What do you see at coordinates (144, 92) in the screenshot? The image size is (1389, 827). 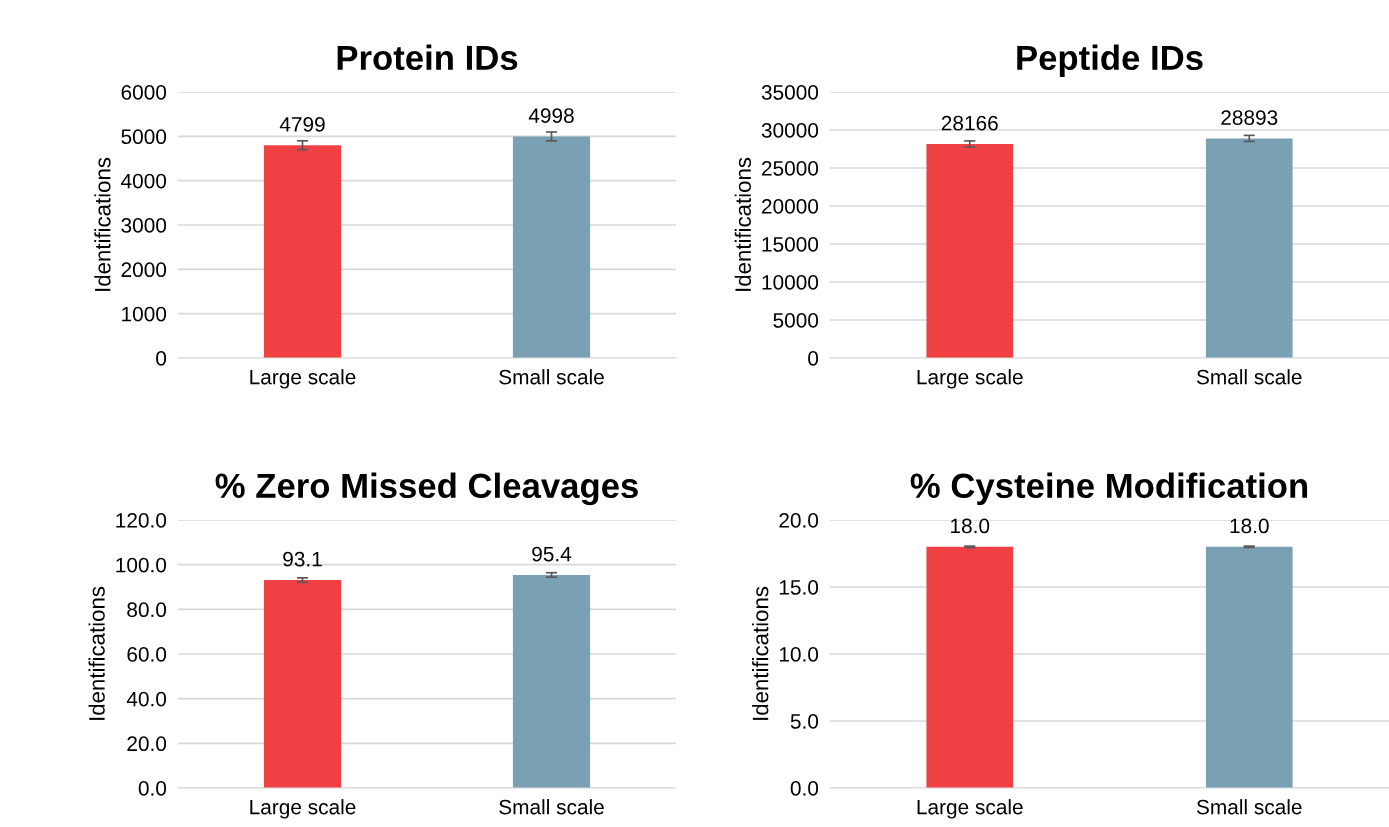 I see `y-tick-label: 6000` at bounding box center [144, 92].